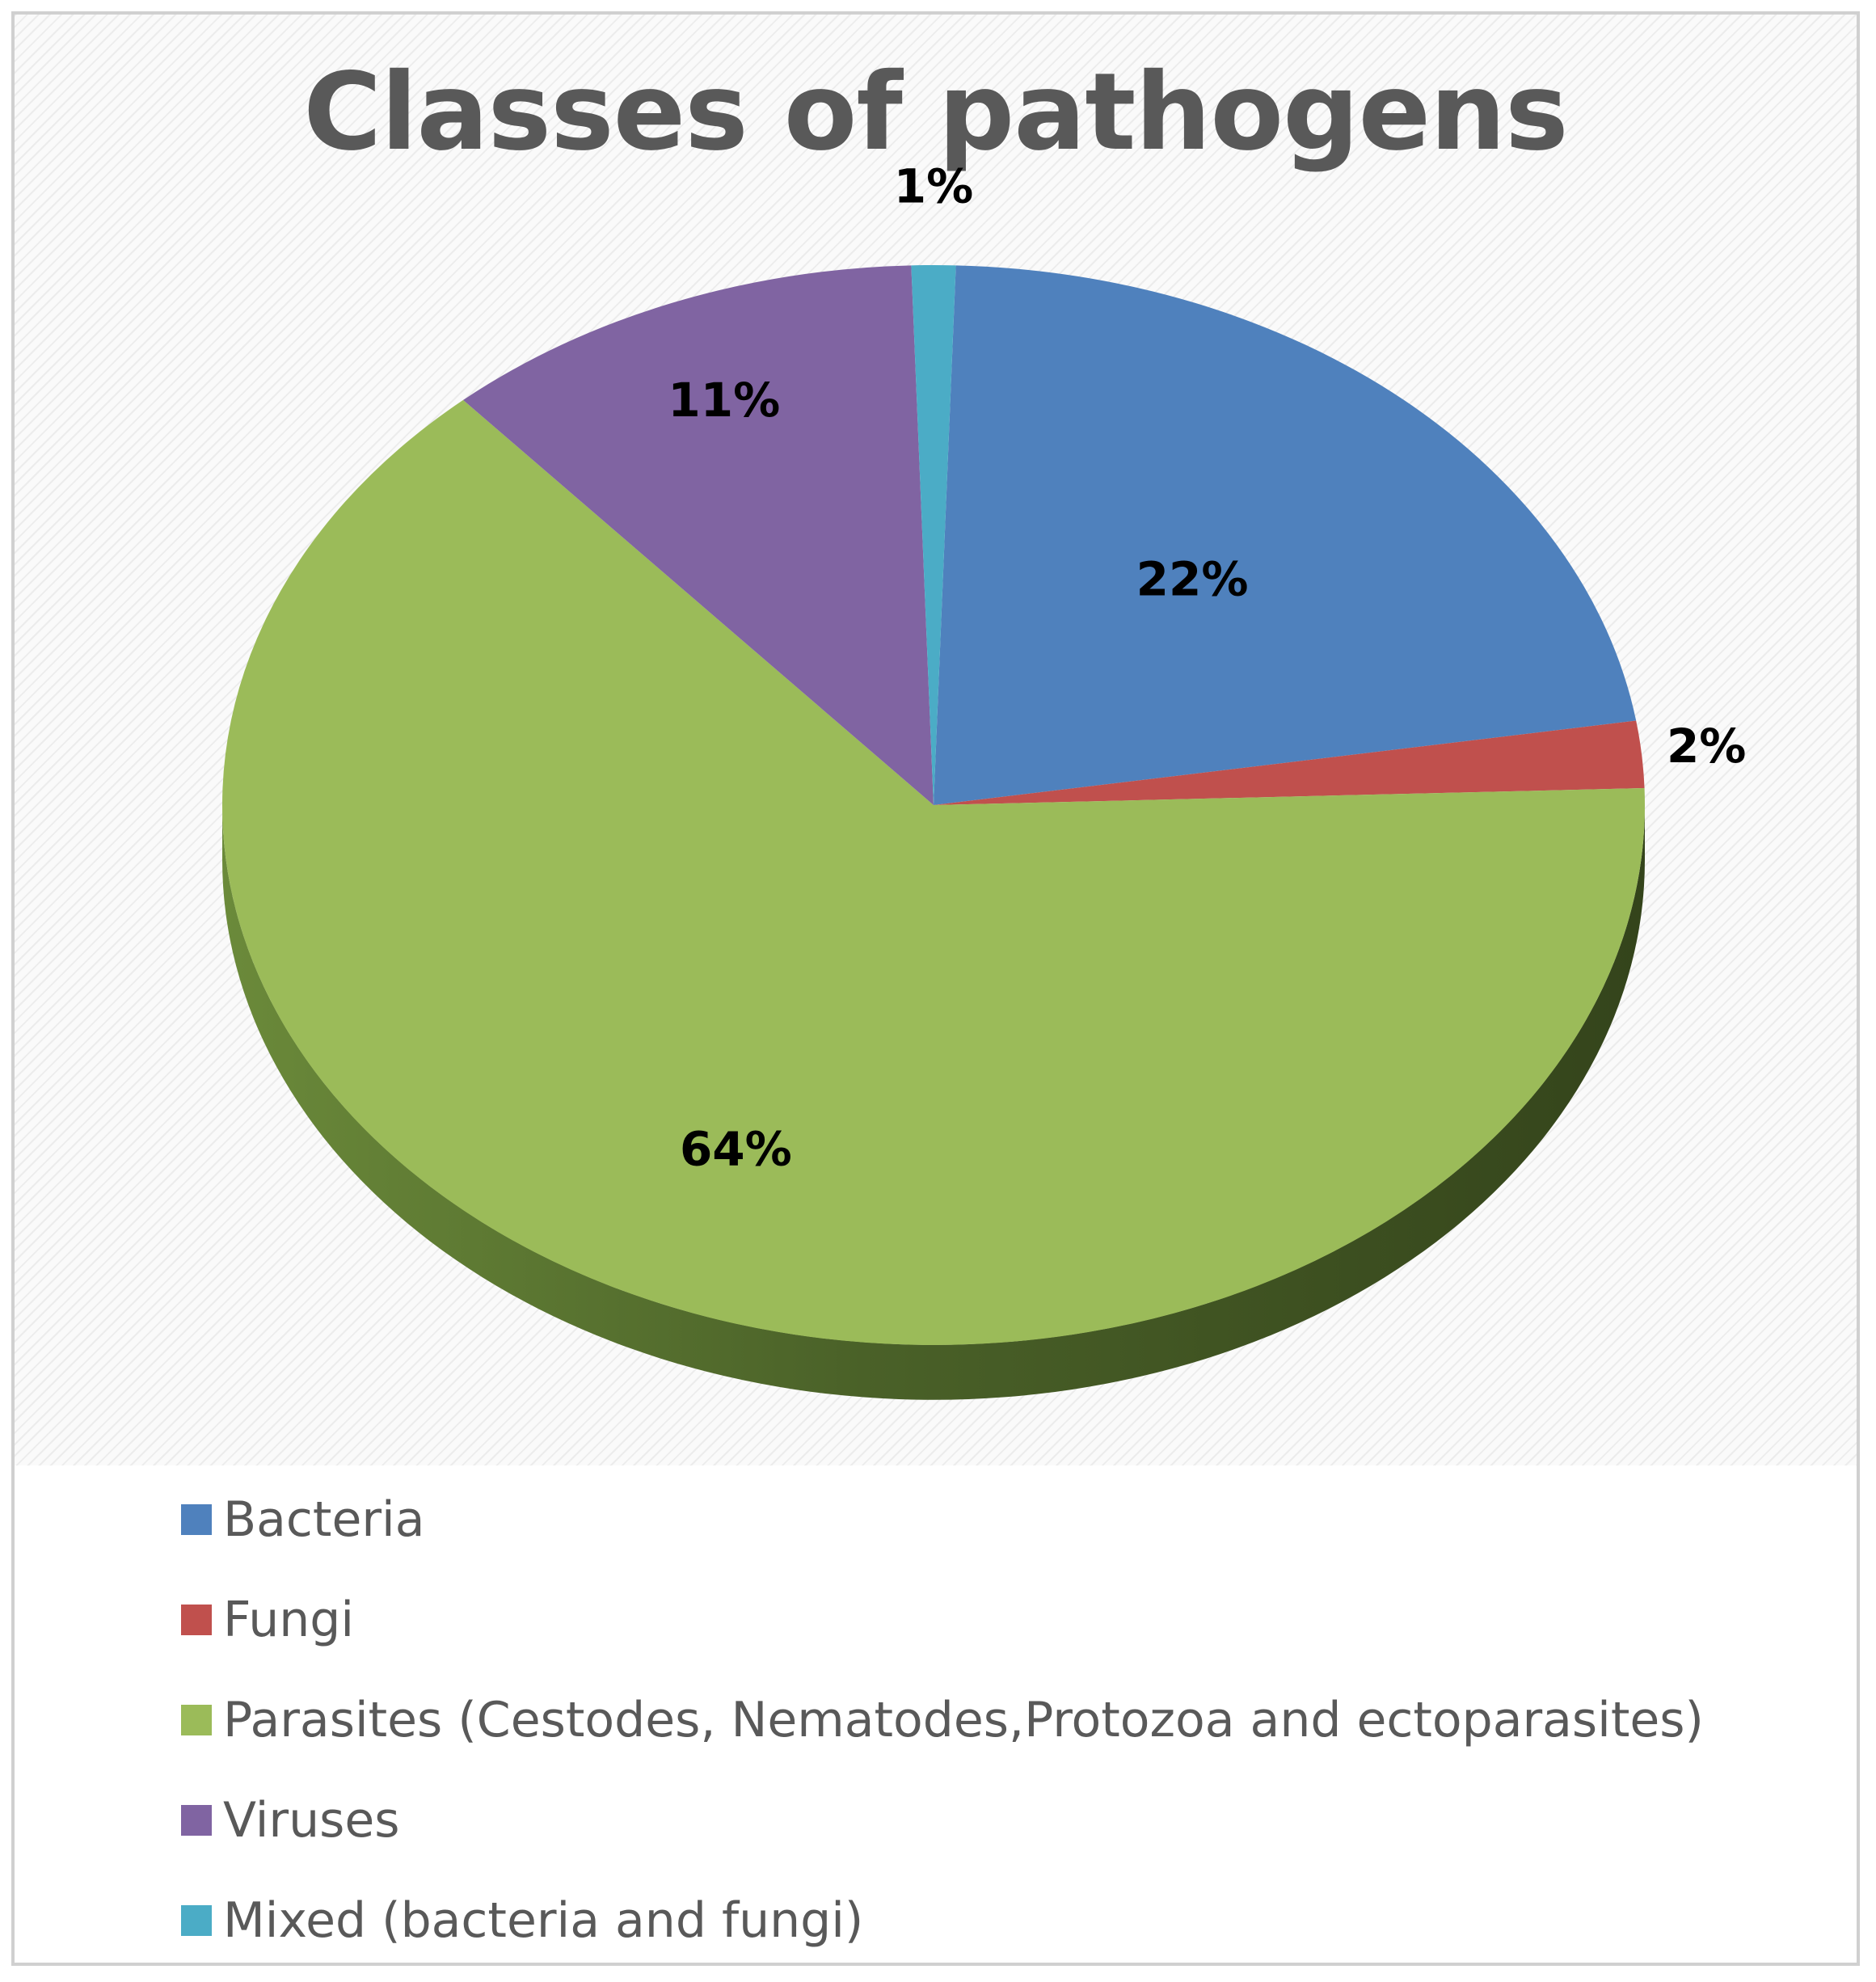 The image size is (1876, 1982). Describe the element at coordinates (324, 1520) in the screenshot. I see `legend-label: Bacteria` at that location.